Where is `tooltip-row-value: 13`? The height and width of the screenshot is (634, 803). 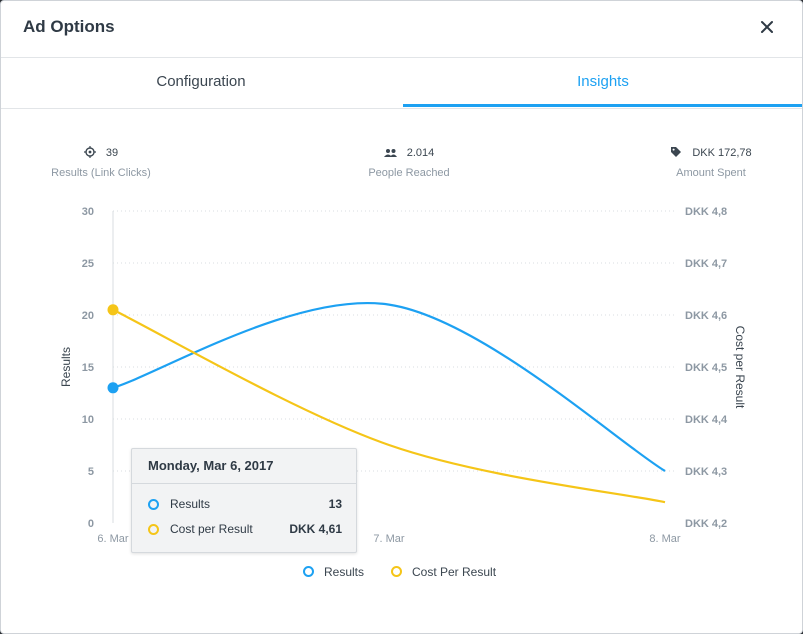
tooltip-row-value: 13 is located at coordinates (335, 504).